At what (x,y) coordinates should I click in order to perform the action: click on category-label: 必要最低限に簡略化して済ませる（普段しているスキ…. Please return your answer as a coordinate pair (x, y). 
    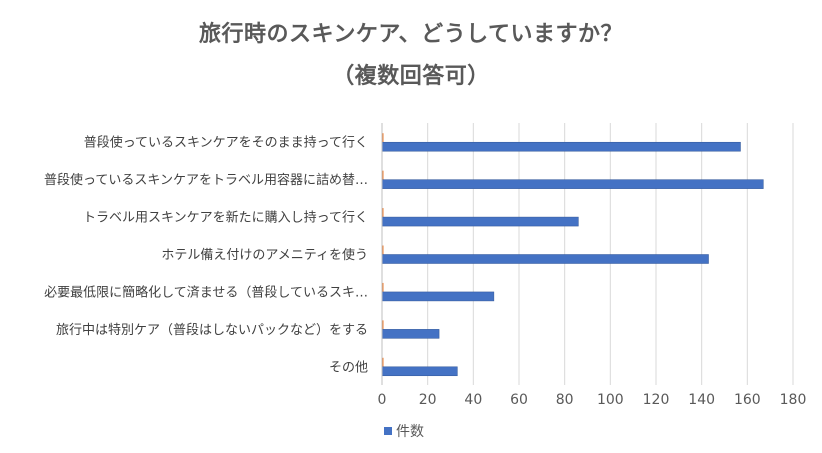
    Looking at the image, I should click on (206, 292).